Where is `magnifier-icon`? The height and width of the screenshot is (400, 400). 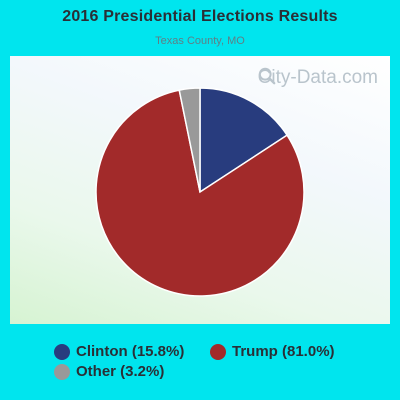 magnifier-icon is located at coordinates (267, 76).